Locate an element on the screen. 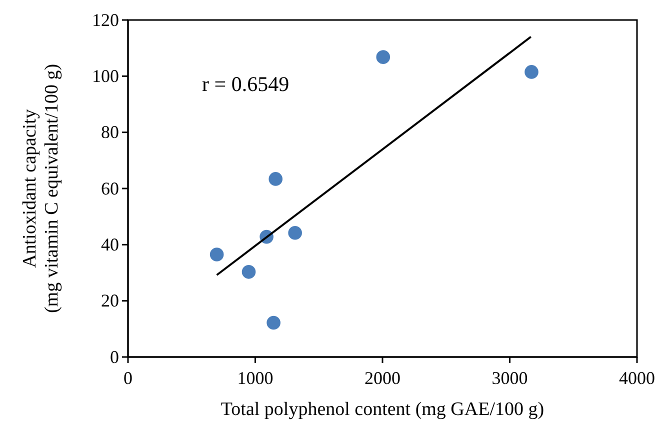 Image resolution: width=659 pixels, height=433 pixels. y-tick-label: 0 is located at coordinates (114, 356).